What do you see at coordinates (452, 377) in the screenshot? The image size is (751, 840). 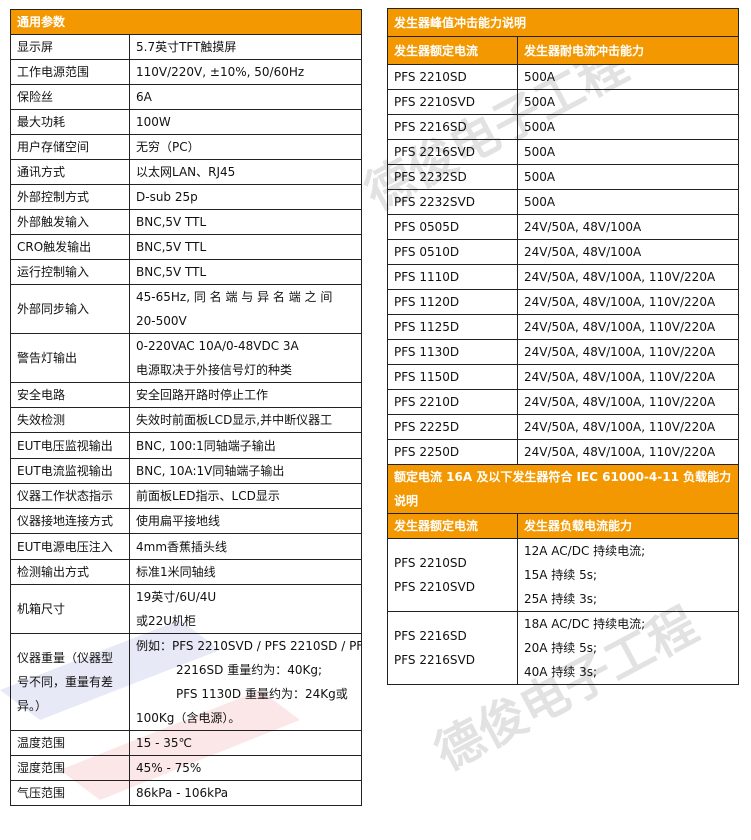 I see `model-name: PFS 1150D` at bounding box center [452, 377].